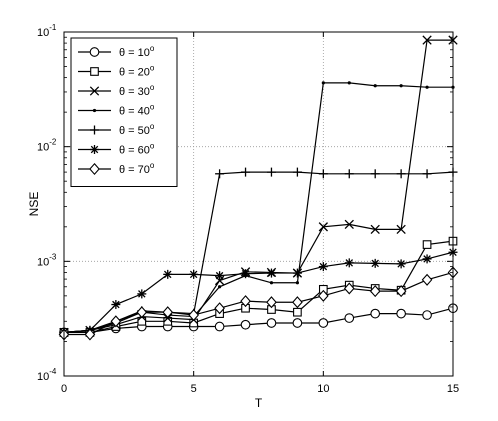 The width and height of the screenshot is (498, 421). I want to click on legend-entry: θ = 10o, so click(116, 51).